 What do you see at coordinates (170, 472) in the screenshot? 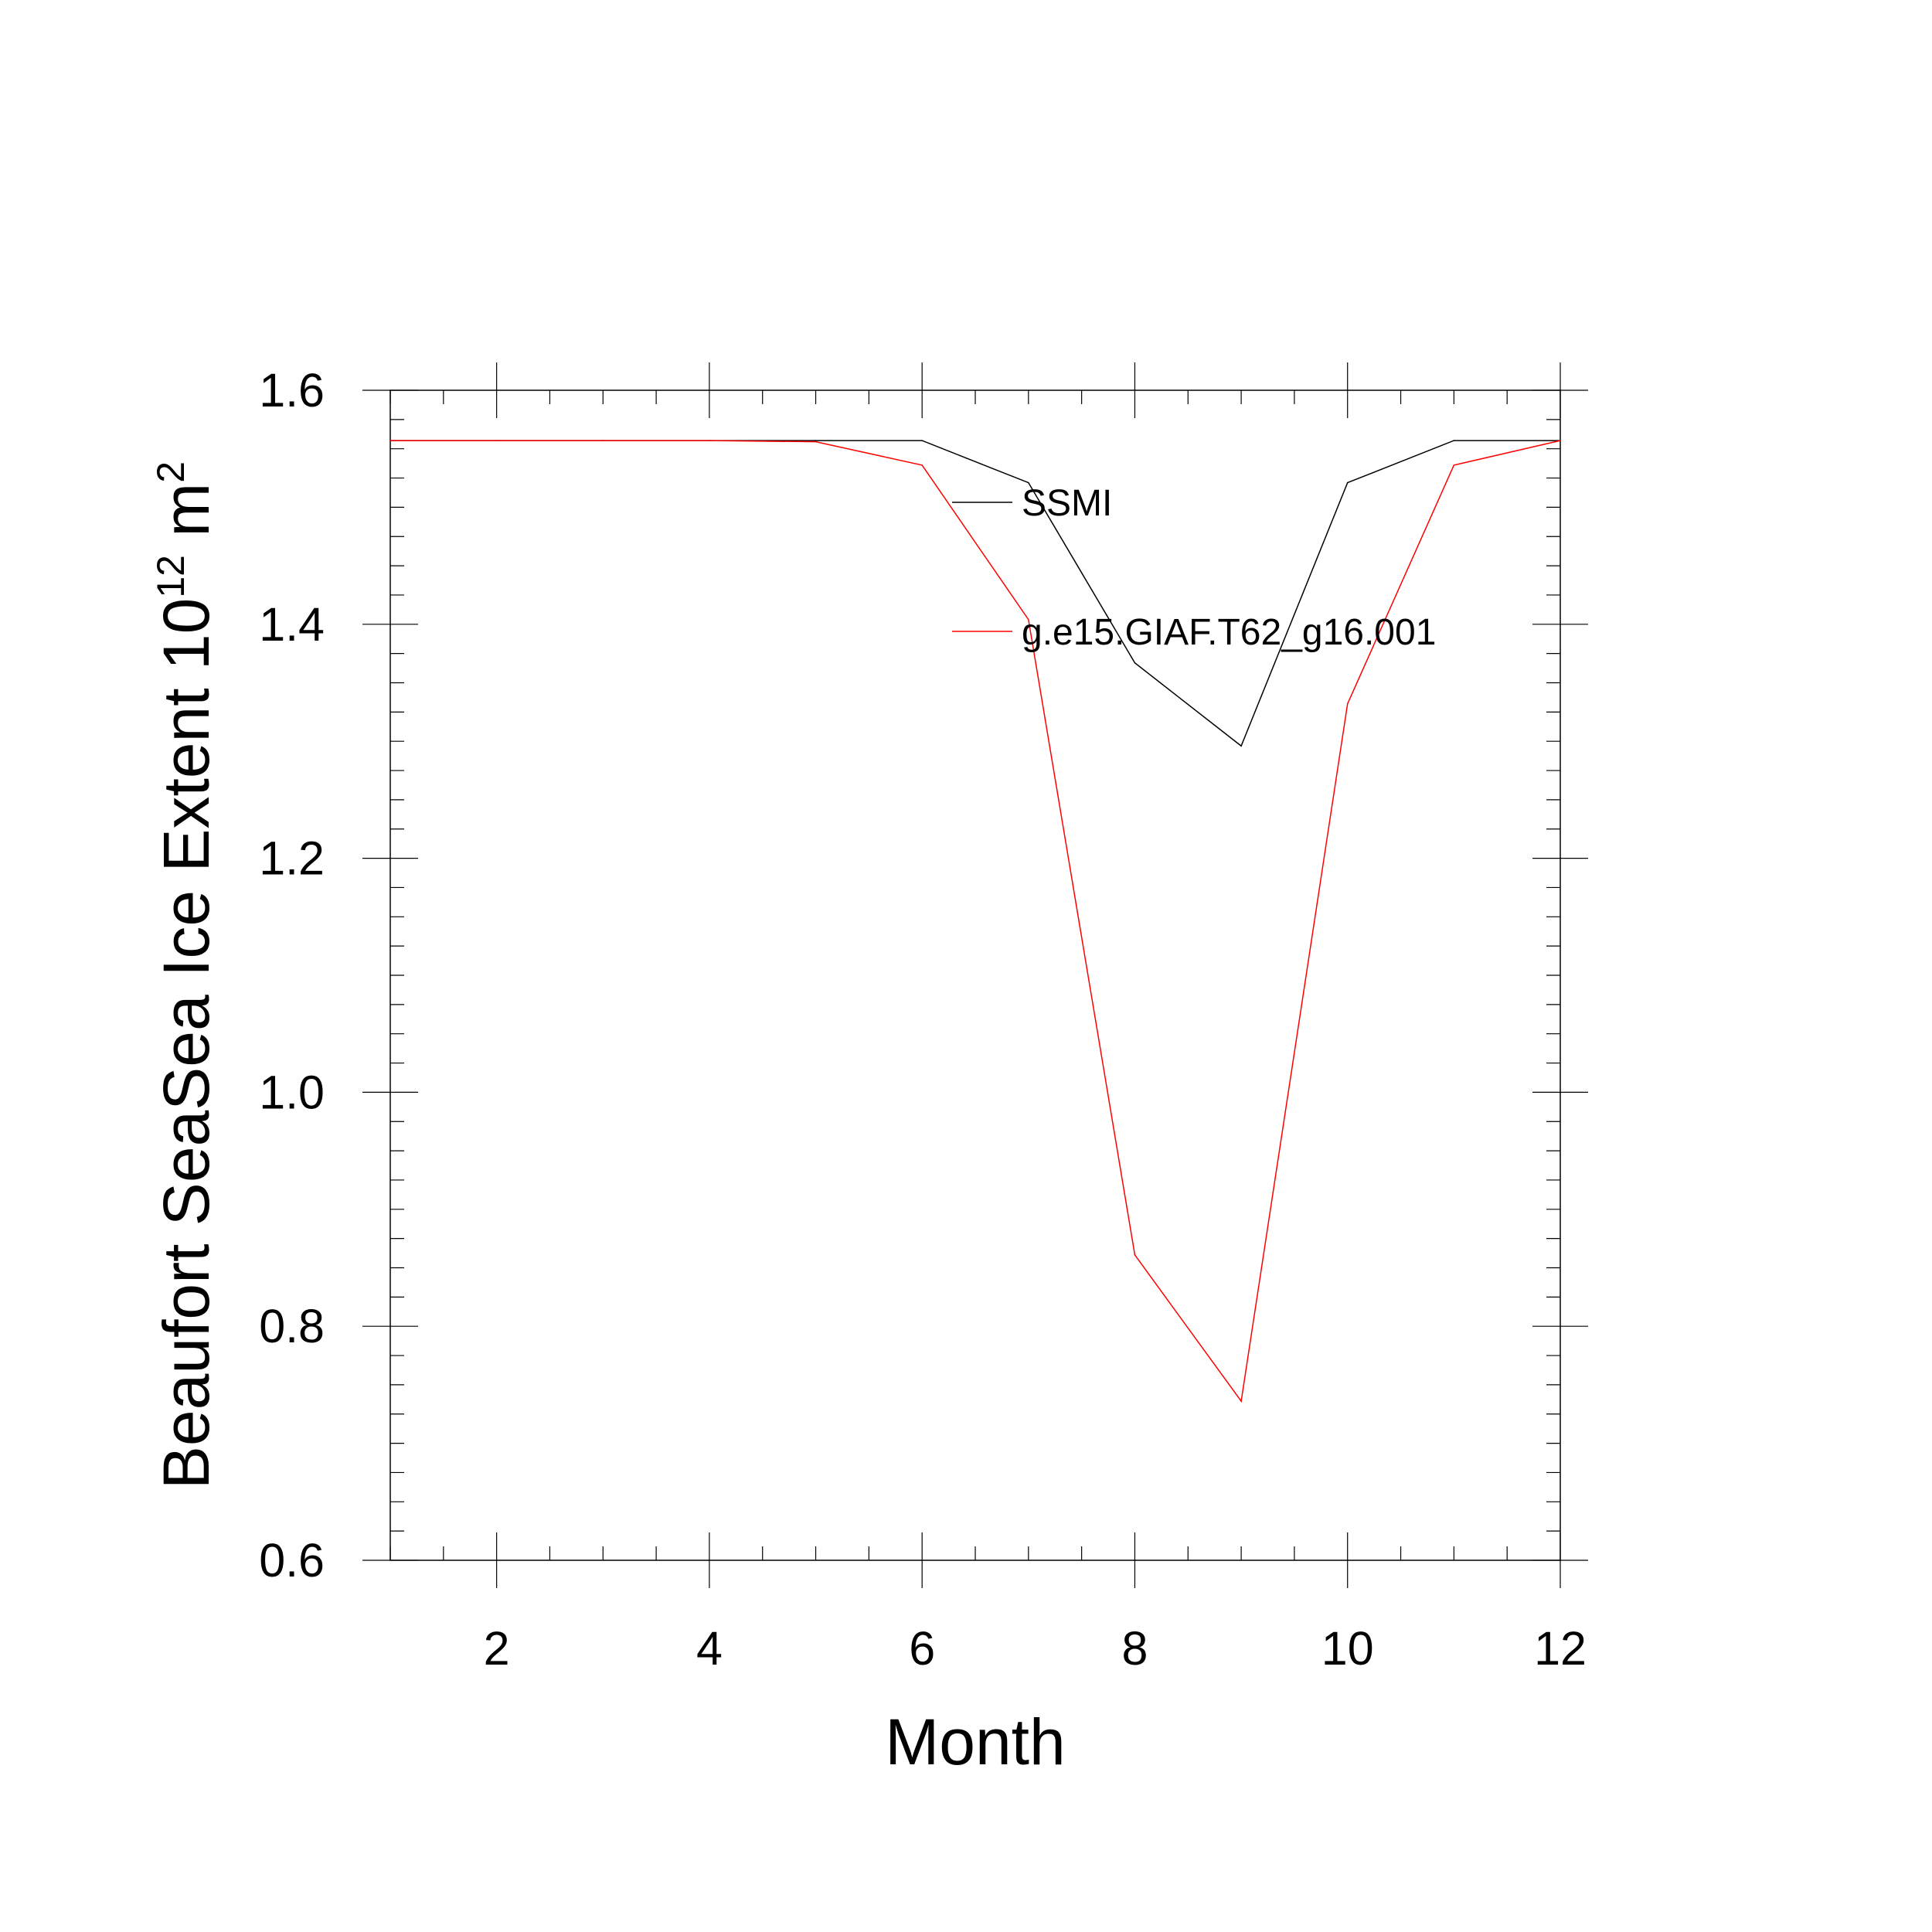
I see `y-axis-title-unit-exponent: 2` at bounding box center [170, 472].